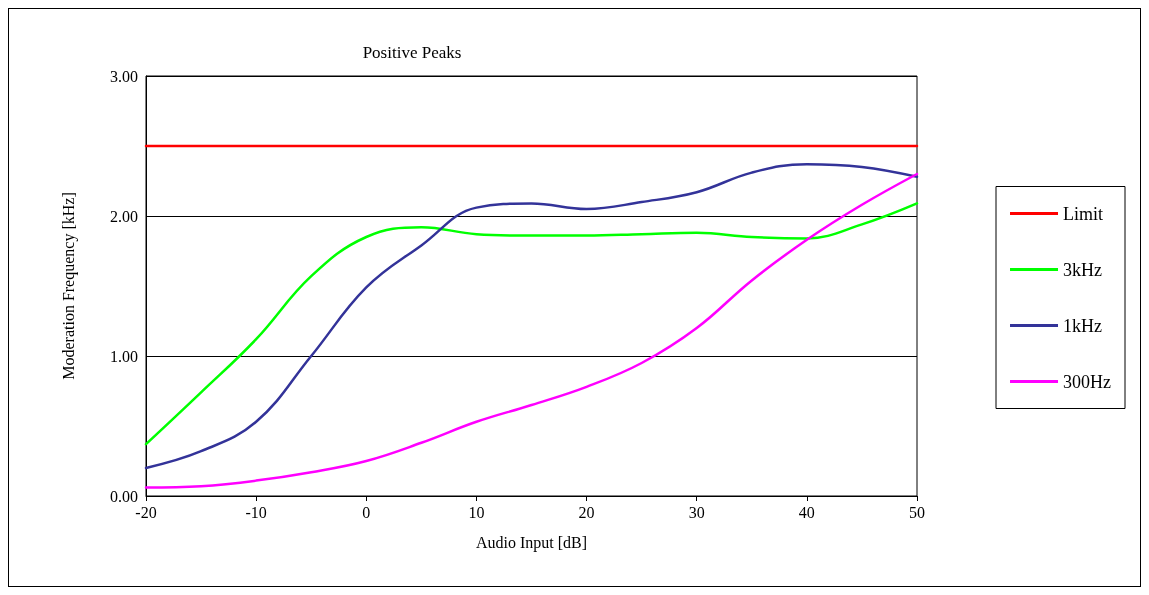 The height and width of the screenshot is (595, 1149). I want to click on x-axis-title: Audio Input [dB], so click(531, 542).